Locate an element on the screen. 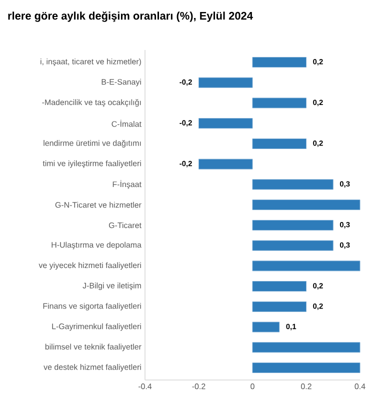  chart-title: rlere göre aylık değişim oranları (%), Eylül 2024 is located at coordinates (130, 17).